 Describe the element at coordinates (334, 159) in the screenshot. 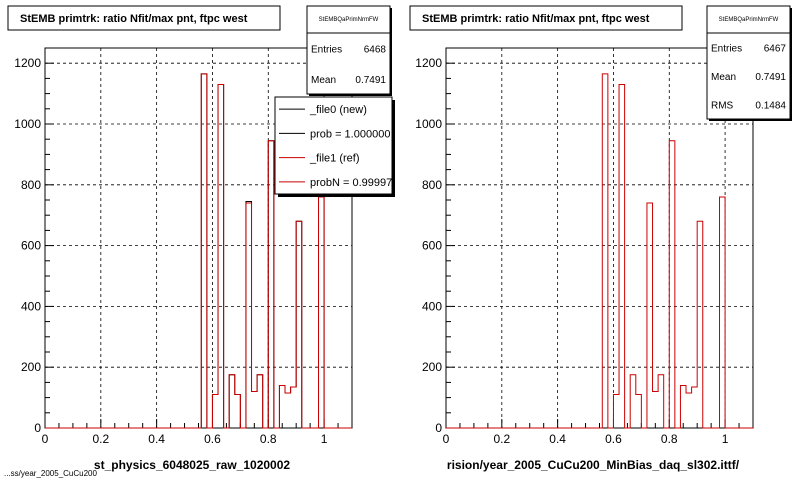

I see `legend-label: _file1 (ref)` at that location.